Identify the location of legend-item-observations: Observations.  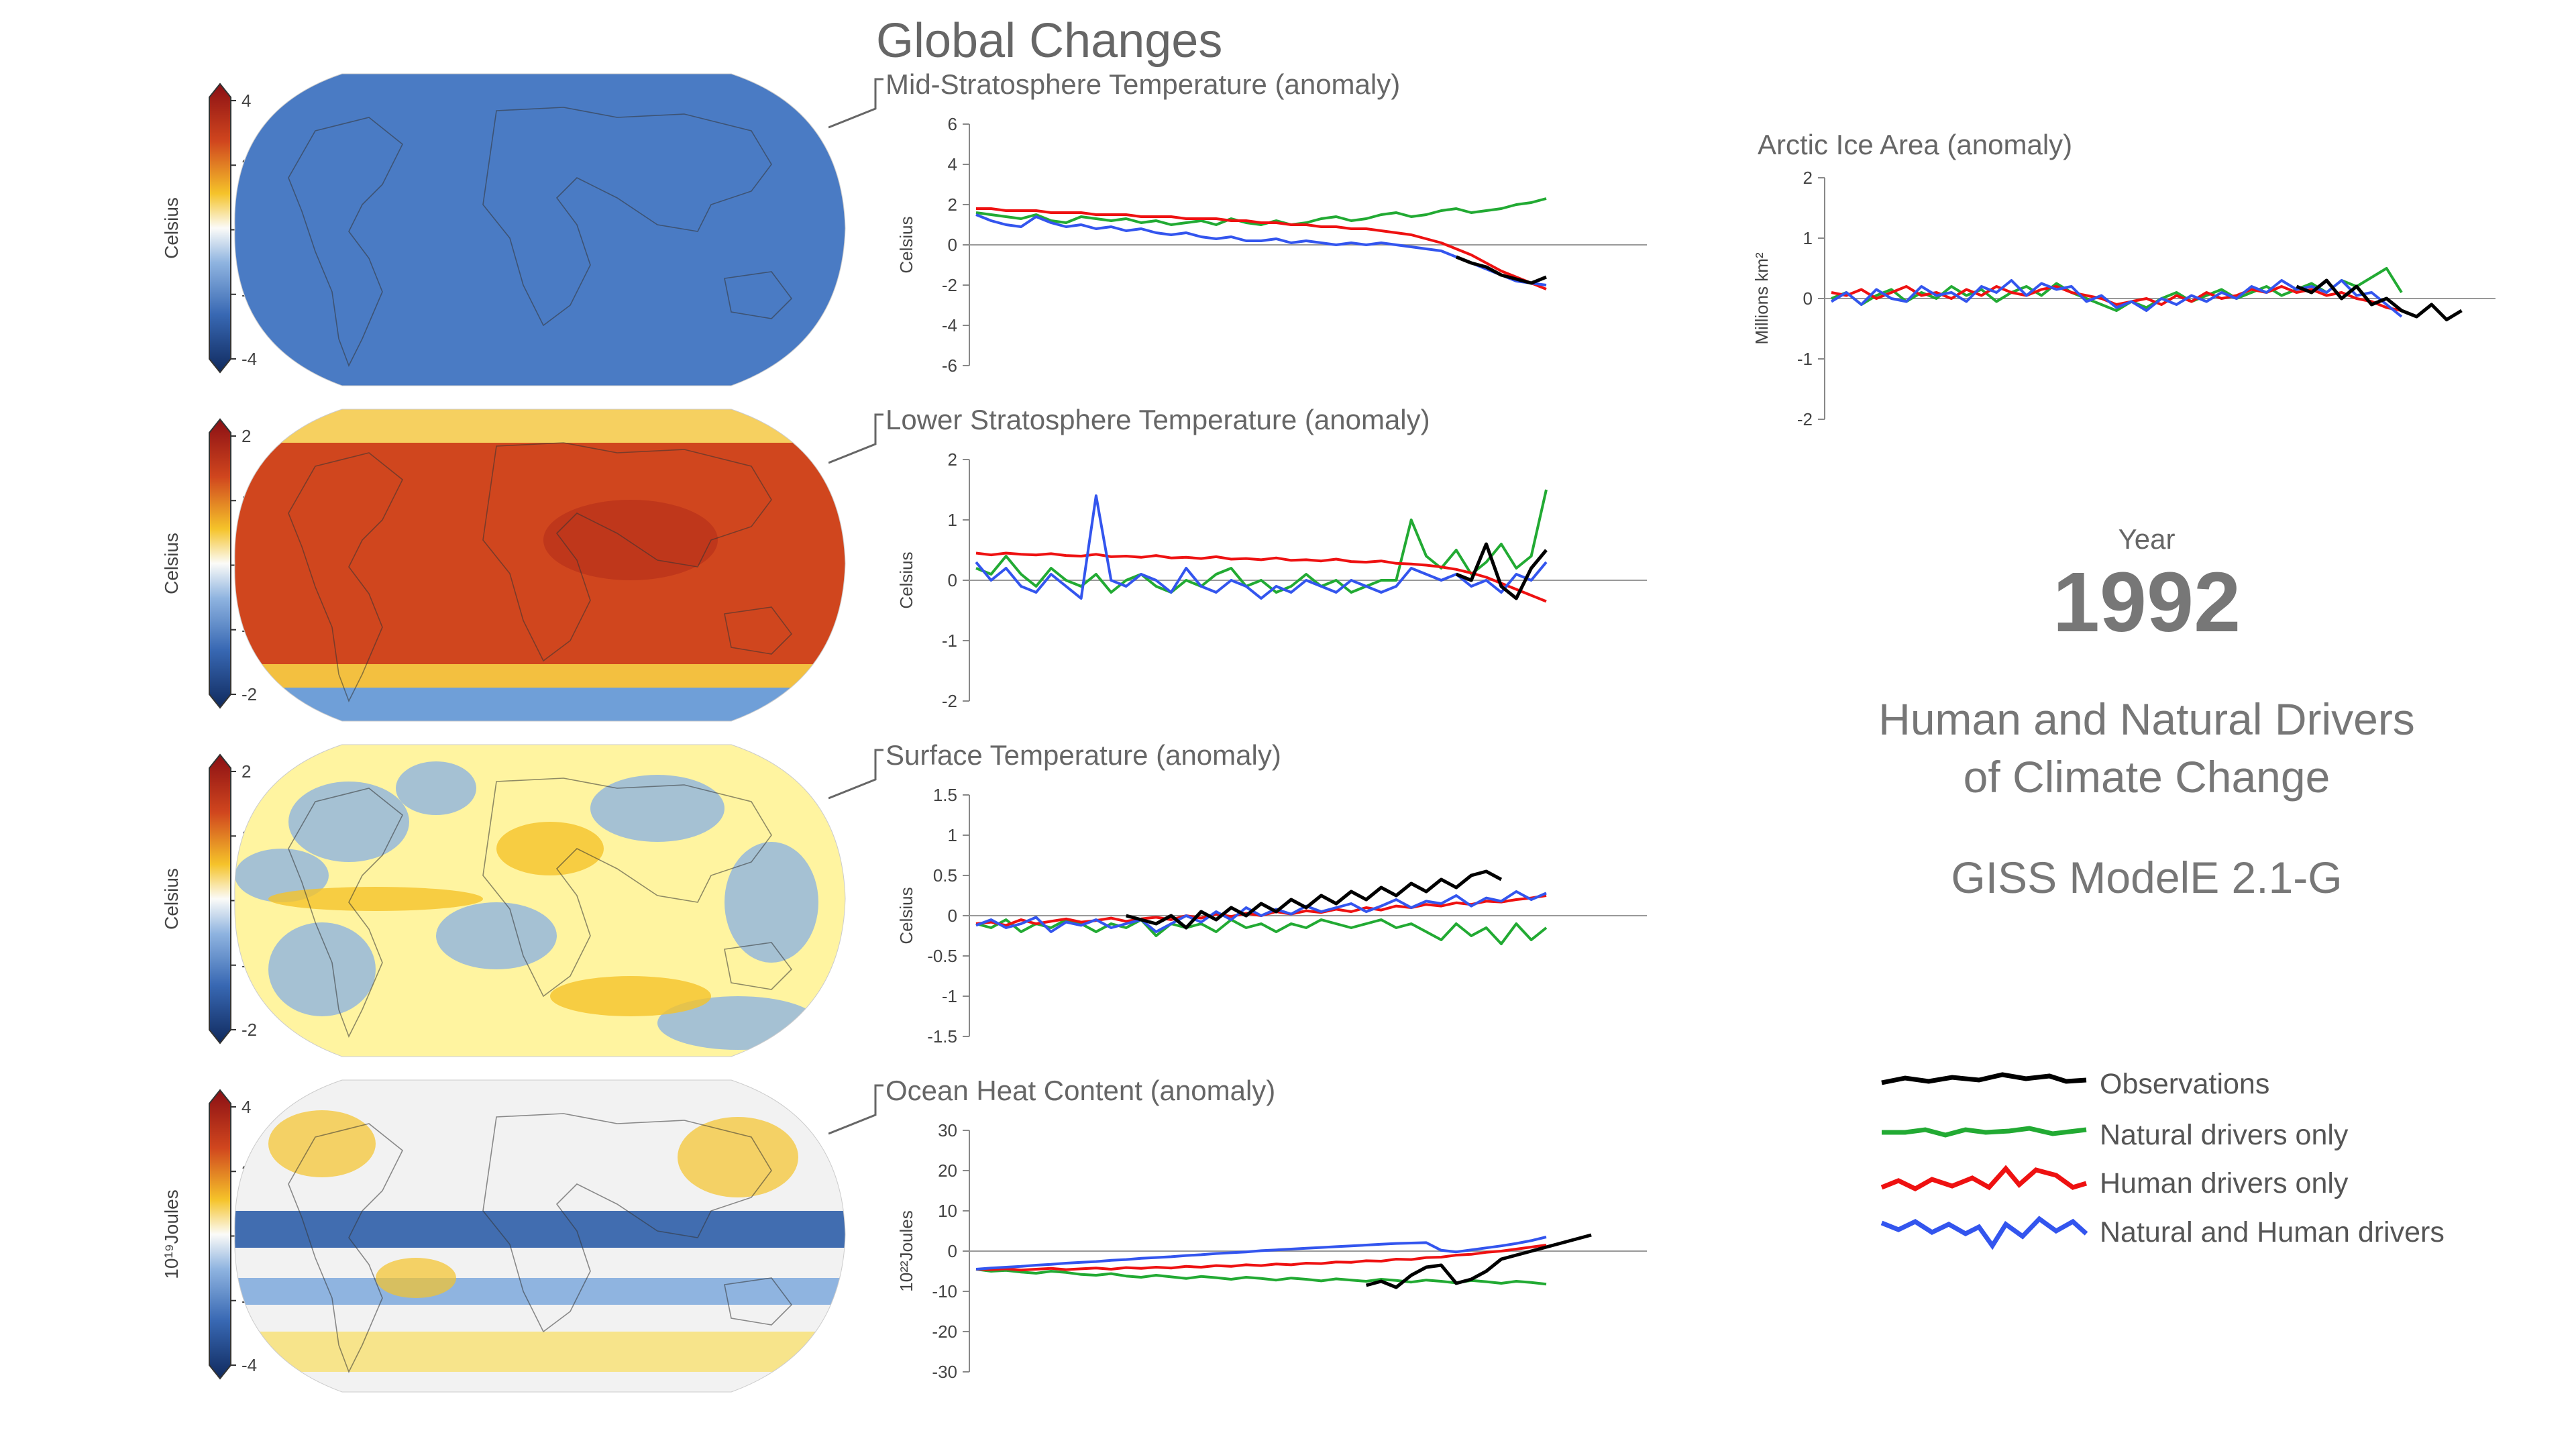
(2197, 1084).